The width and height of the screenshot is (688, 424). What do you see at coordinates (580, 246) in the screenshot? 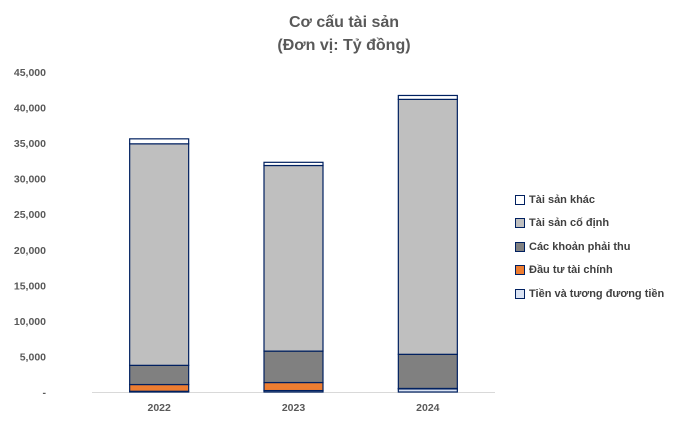
I see `legend-label: Các khoản phải thu` at bounding box center [580, 246].